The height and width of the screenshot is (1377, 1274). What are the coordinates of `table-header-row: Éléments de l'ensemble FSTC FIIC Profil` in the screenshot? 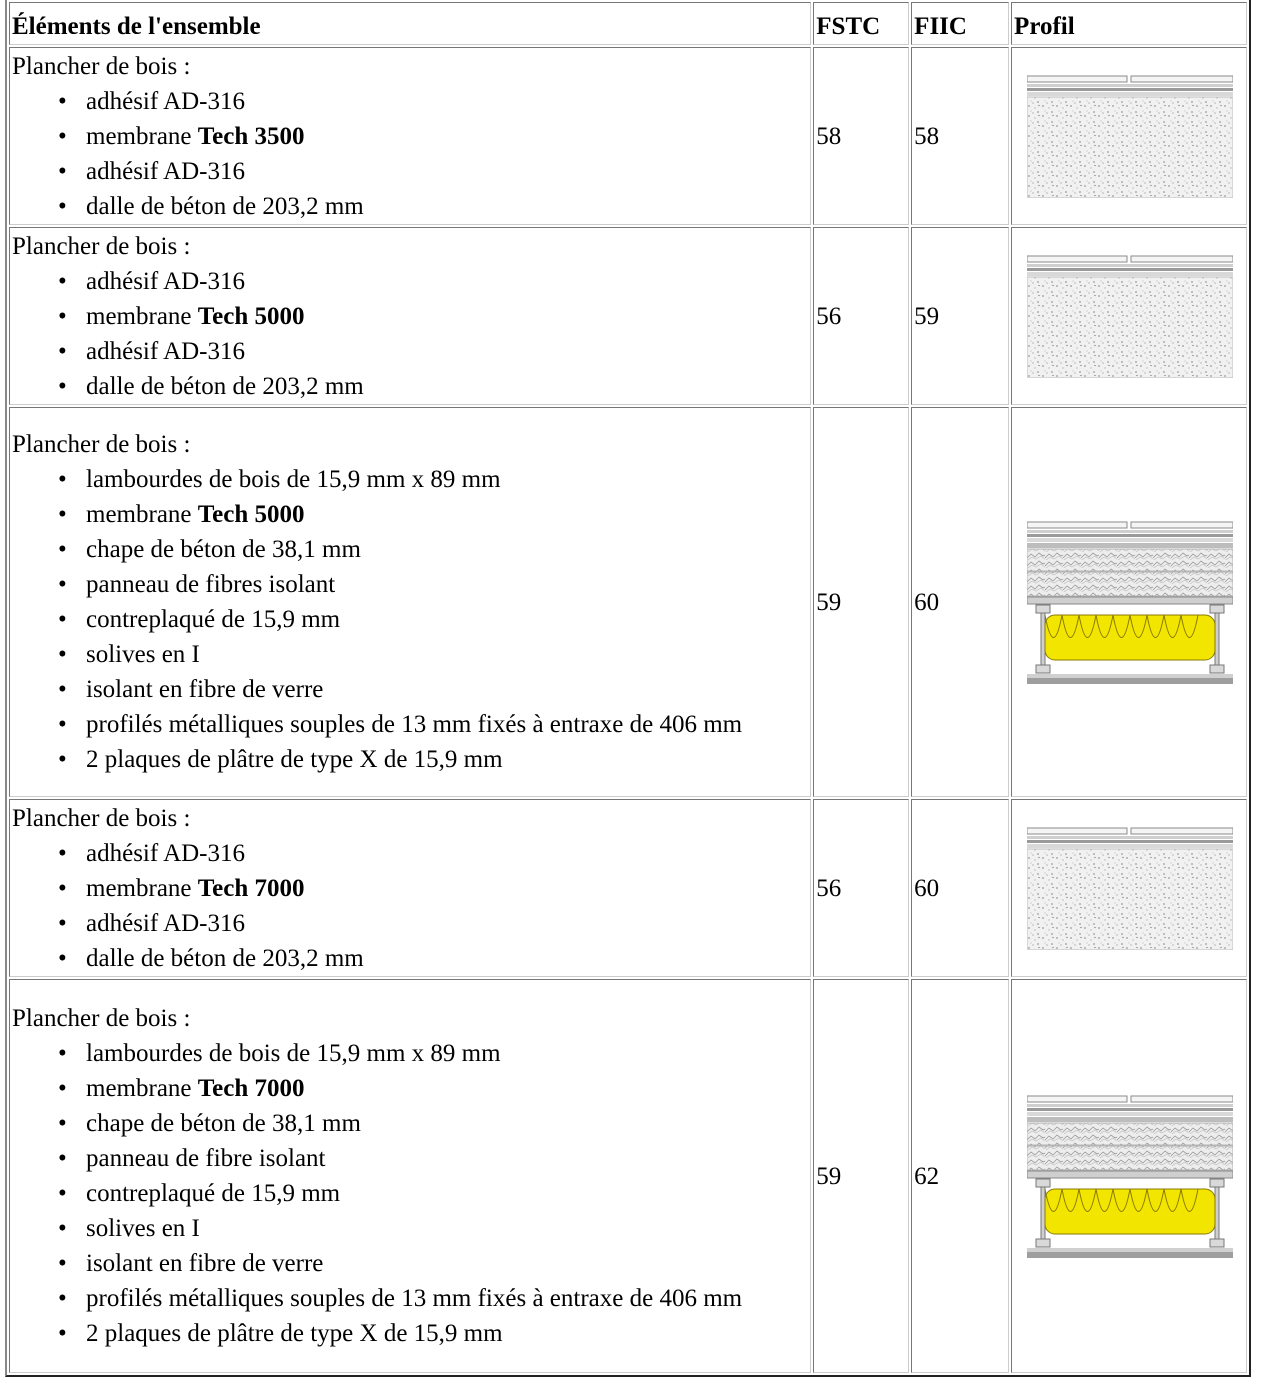 It's located at (628, 23).